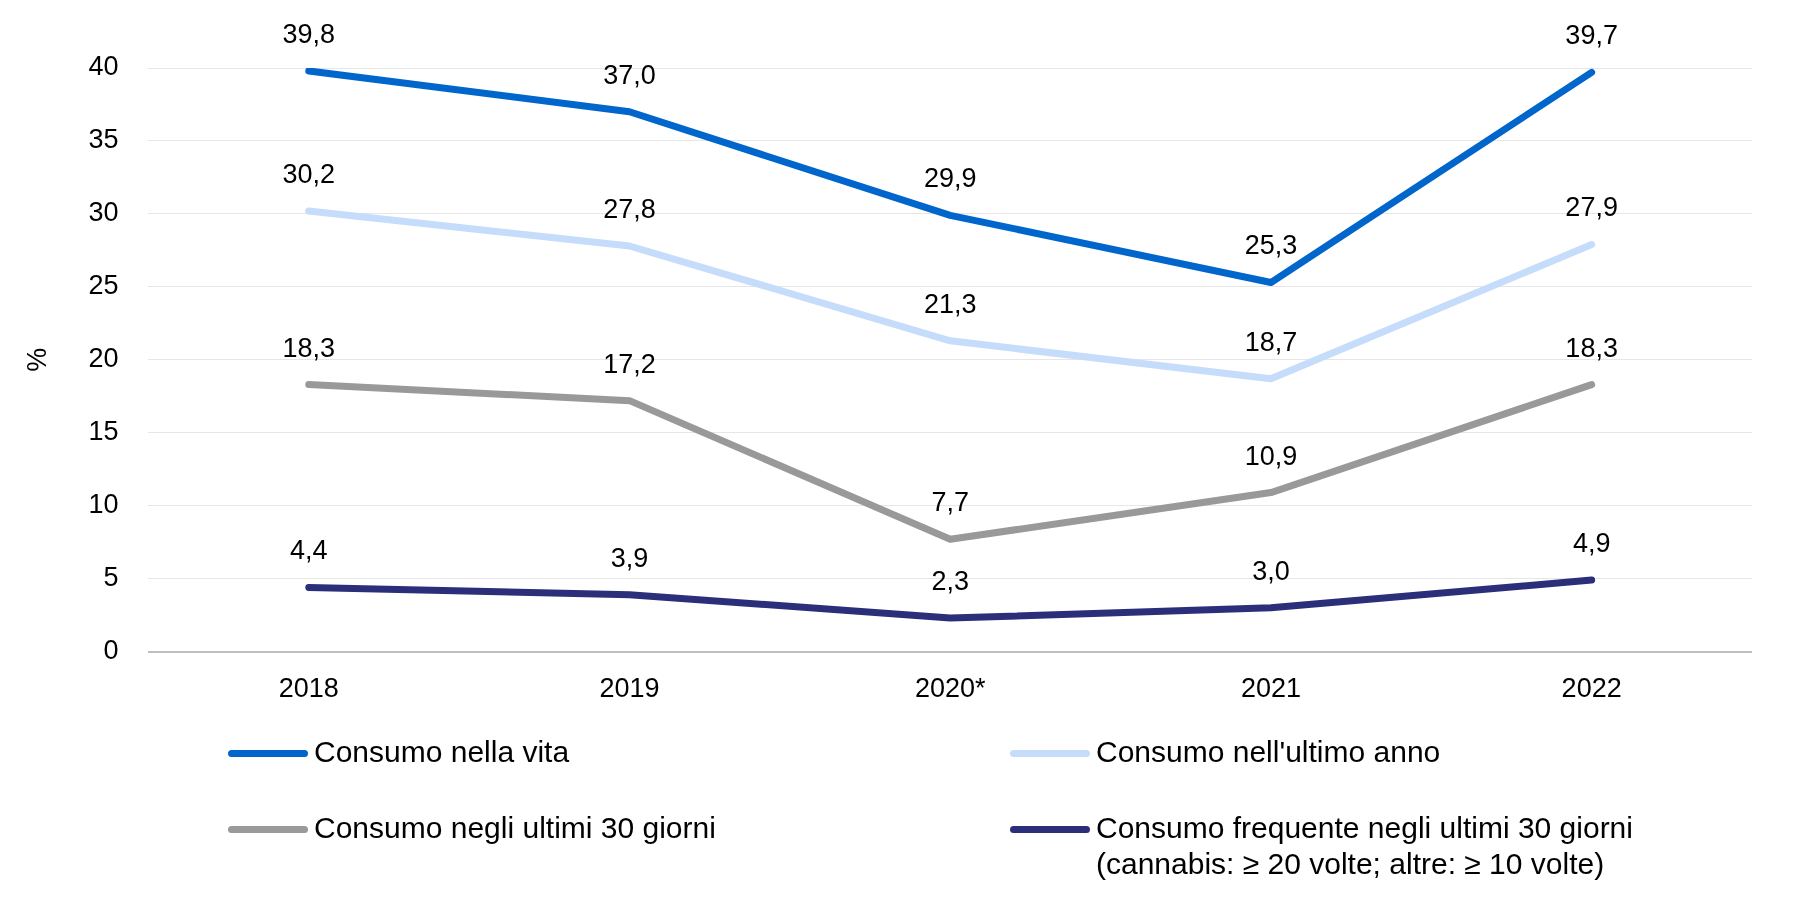  Describe the element at coordinates (309, 33) in the screenshot. I see `data-label: 39,8` at that location.